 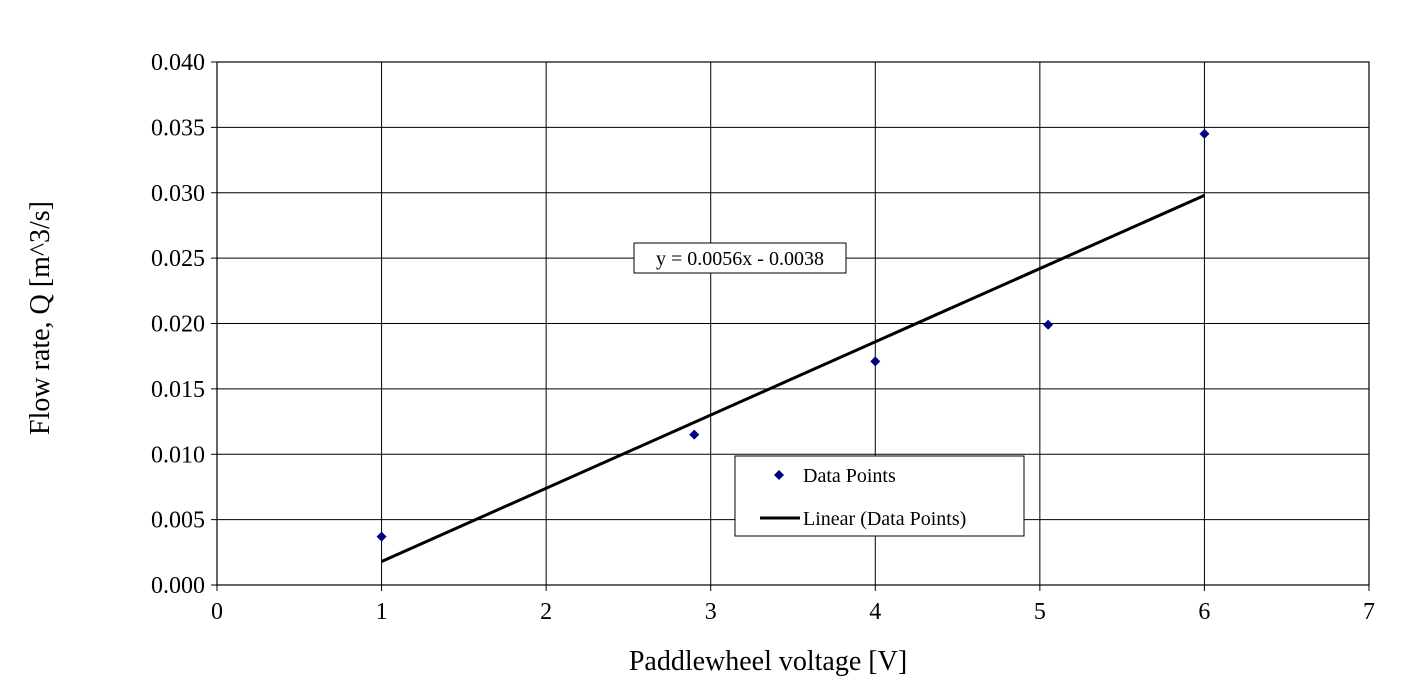 I want to click on legend: Data Points Linear (Data Points), so click(x=879, y=496).